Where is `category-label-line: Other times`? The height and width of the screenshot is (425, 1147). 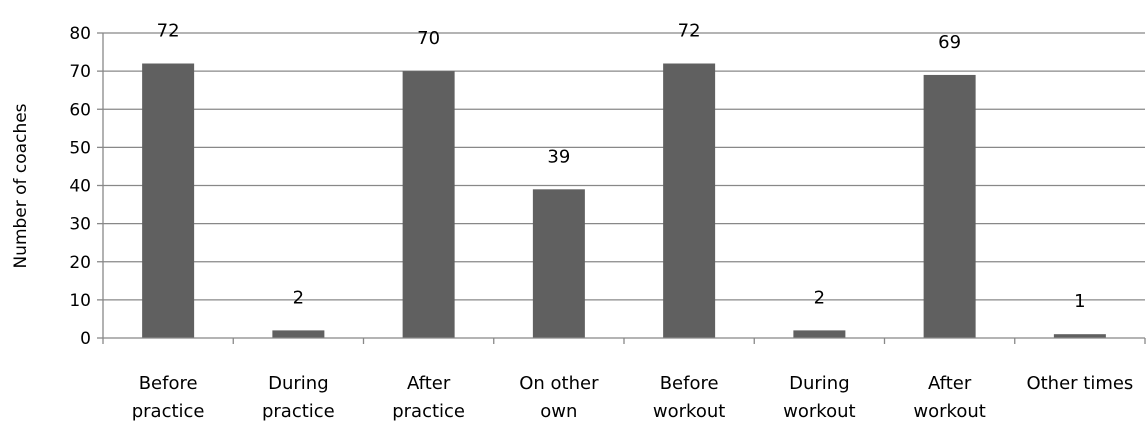 category-label-line: Other times is located at coordinates (1079, 383).